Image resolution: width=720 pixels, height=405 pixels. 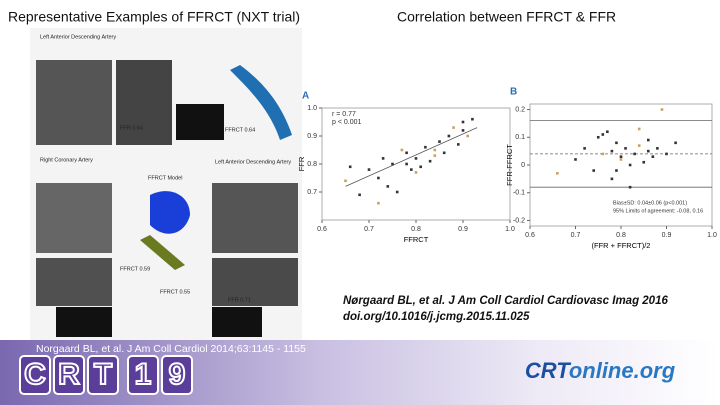 What do you see at coordinates (621, 245) in the screenshot?
I see `x-axis-label: (FFR + FFRCT)/2` at bounding box center [621, 245].